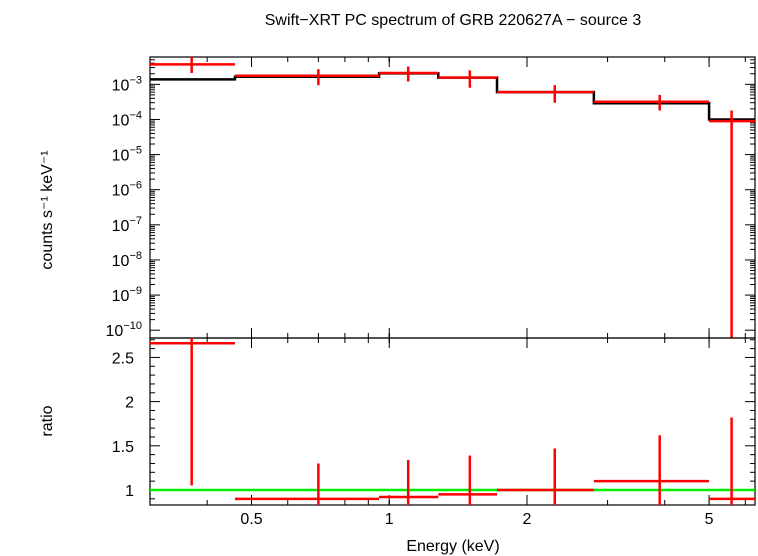 This screenshot has height=556, width=758. I want to click on y-tick-label: 10⁻⁷, so click(127, 225).